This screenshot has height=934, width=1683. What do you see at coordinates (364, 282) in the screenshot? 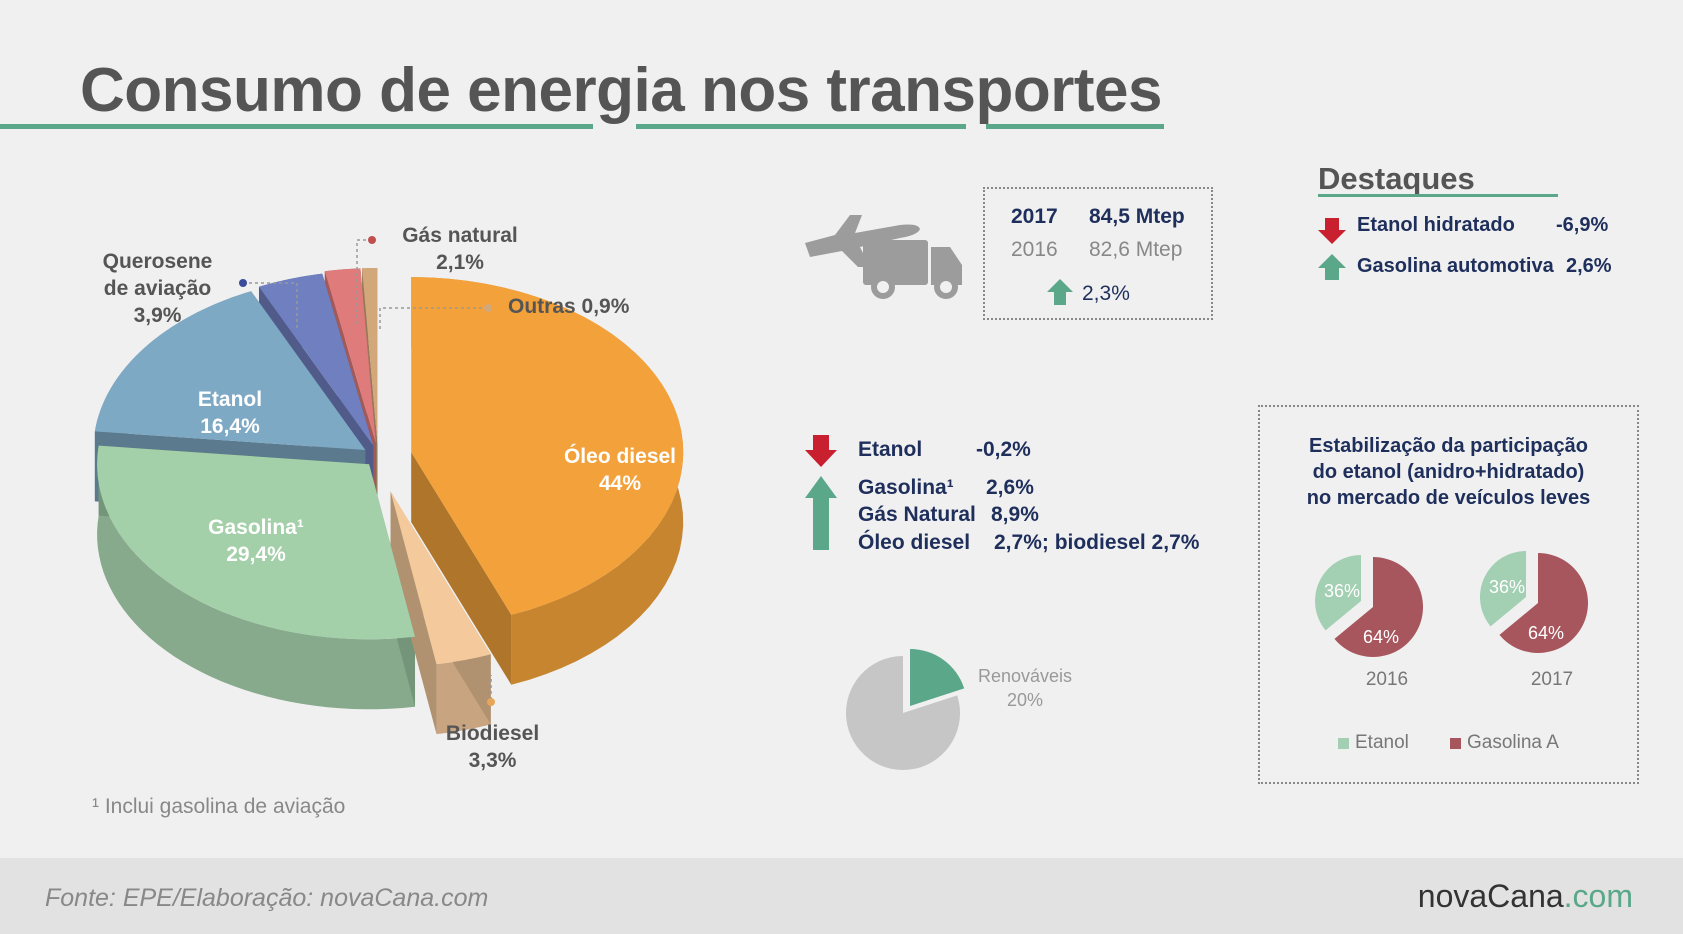
I see `leader-gas-natural` at bounding box center [364, 282].